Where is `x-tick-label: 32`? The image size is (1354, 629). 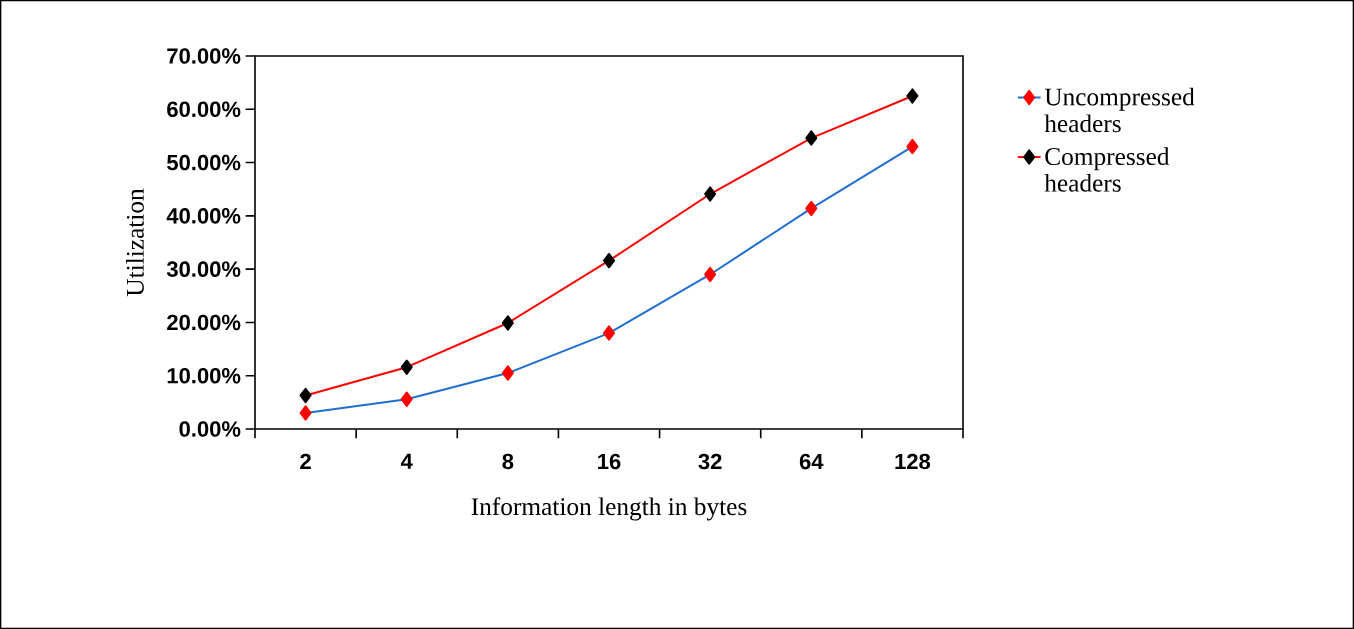 x-tick-label: 32 is located at coordinates (710, 461).